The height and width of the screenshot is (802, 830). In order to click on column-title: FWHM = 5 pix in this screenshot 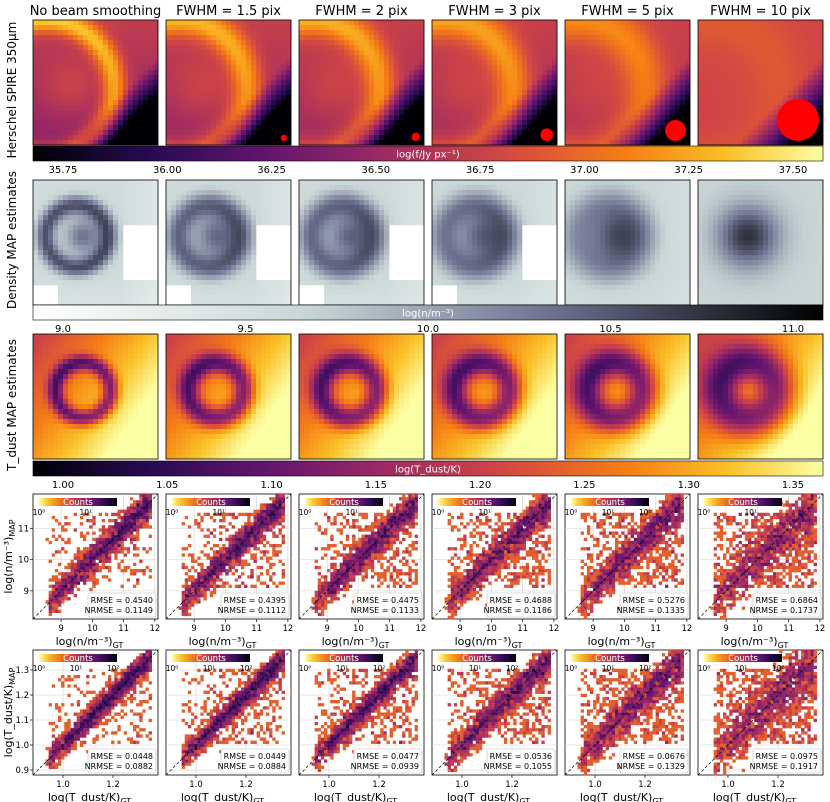, I will do `click(627, 11)`.